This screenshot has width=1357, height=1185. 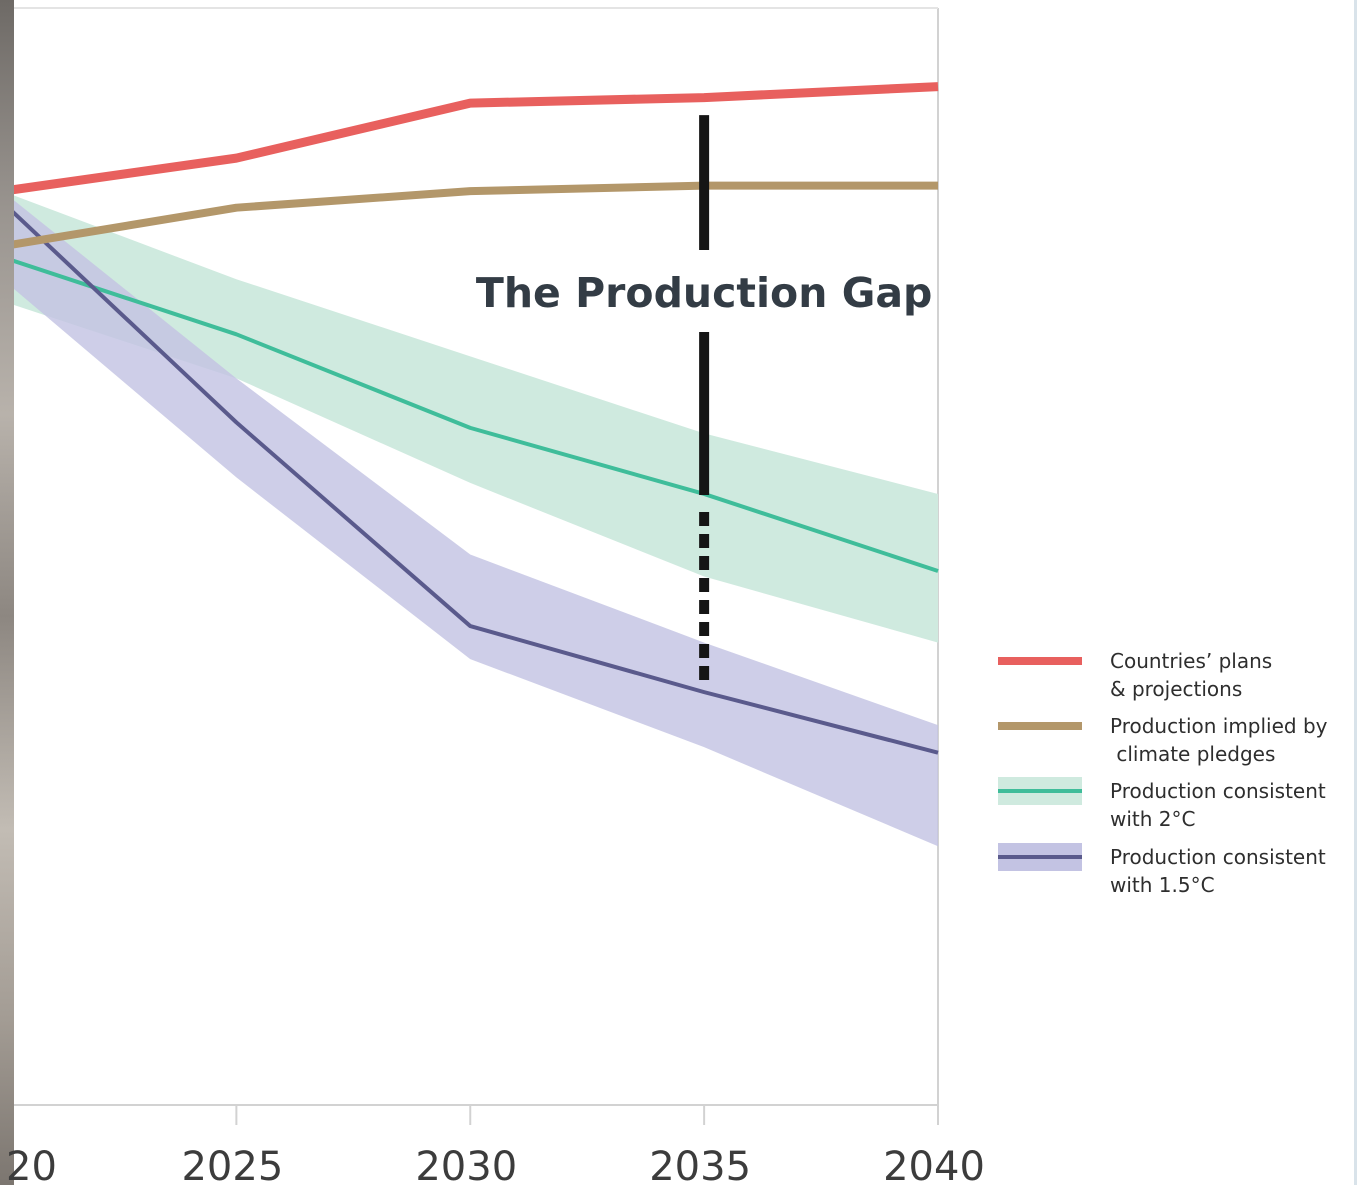 What do you see at coordinates (31, 1164) in the screenshot?
I see `x-tick-label-2020: 20` at bounding box center [31, 1164].